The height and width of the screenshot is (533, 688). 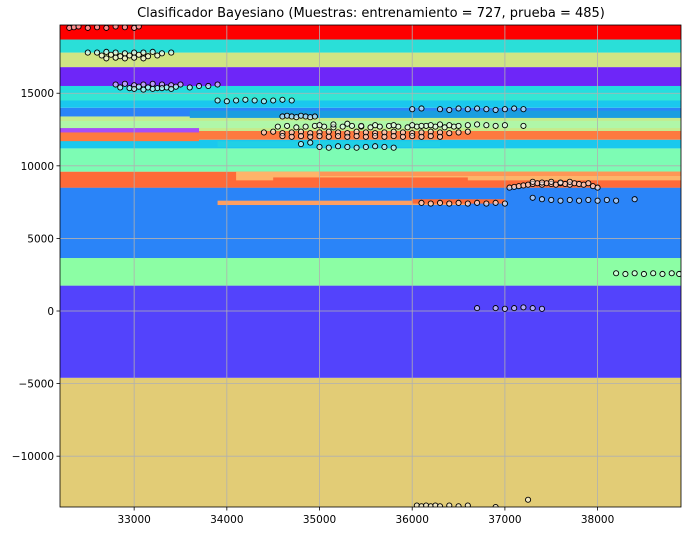 What do you see at coordinates (412, 520) in the screenshot?
I see `x-tick-label: 36000` at bounding box center [412, 520].